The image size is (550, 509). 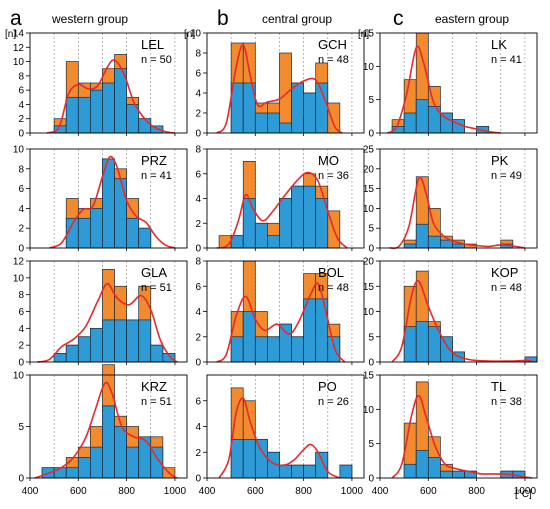 I want to click on n-label: n = 38, so click(x=506, y=402).